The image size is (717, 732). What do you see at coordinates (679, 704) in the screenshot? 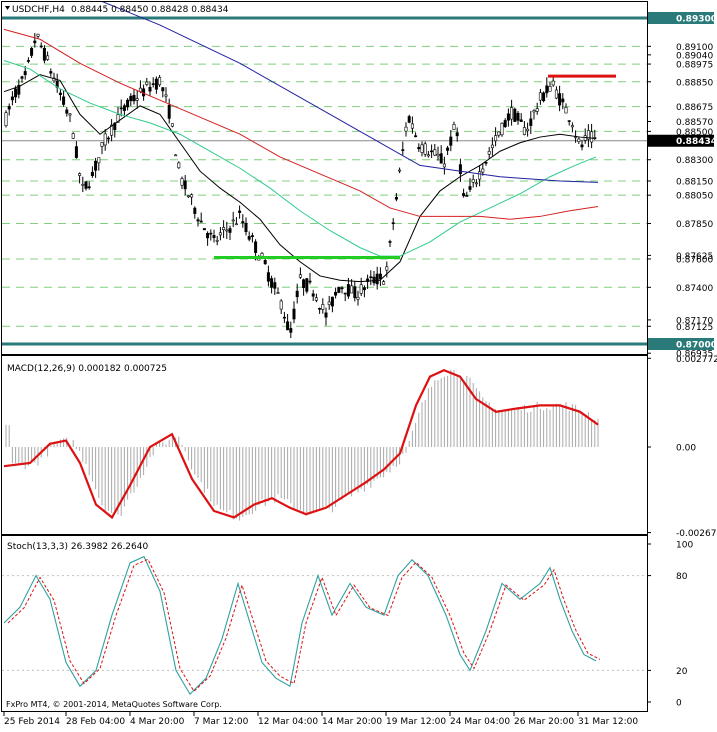
I see `stoch-tick-label: 0` at bounding box center [679, 704].